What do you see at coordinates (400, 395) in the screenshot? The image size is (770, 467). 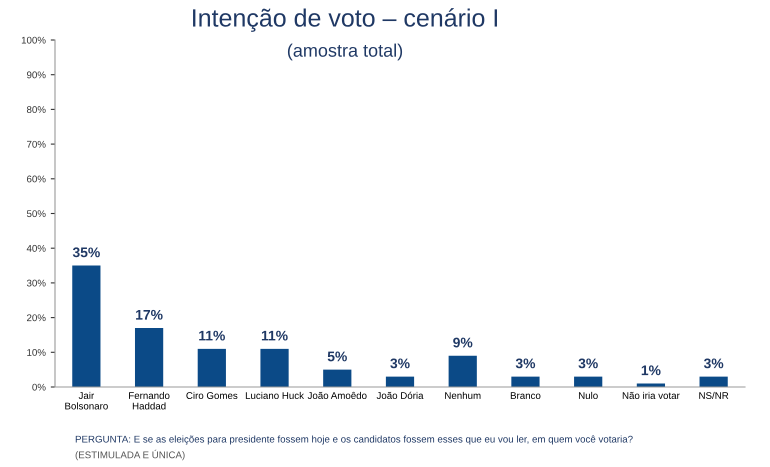 I see `x-tick-label: João Dória` at bounding box center [400, 395].